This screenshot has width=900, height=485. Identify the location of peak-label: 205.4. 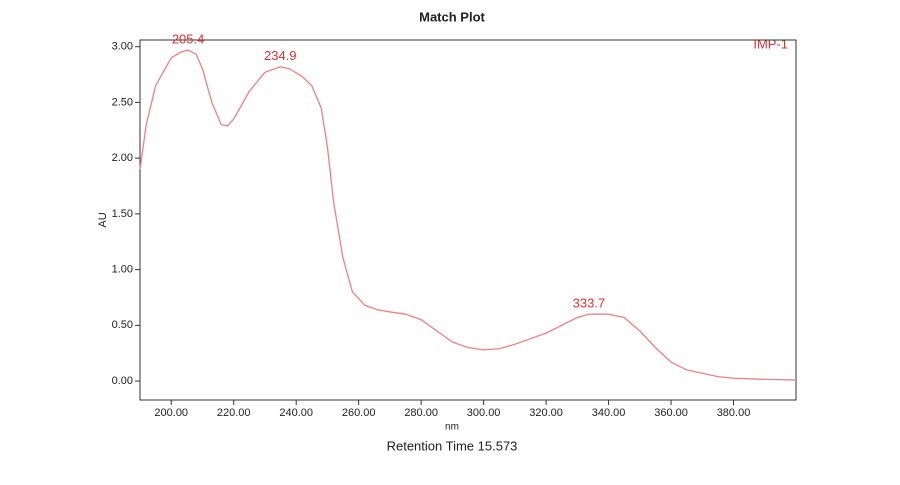
(188, 38).